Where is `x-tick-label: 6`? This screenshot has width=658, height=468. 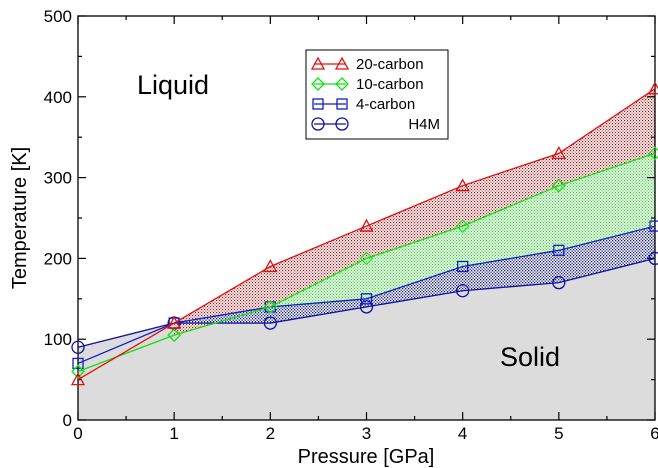 x-tick-label: 6 is located at coordinates (654, 433).